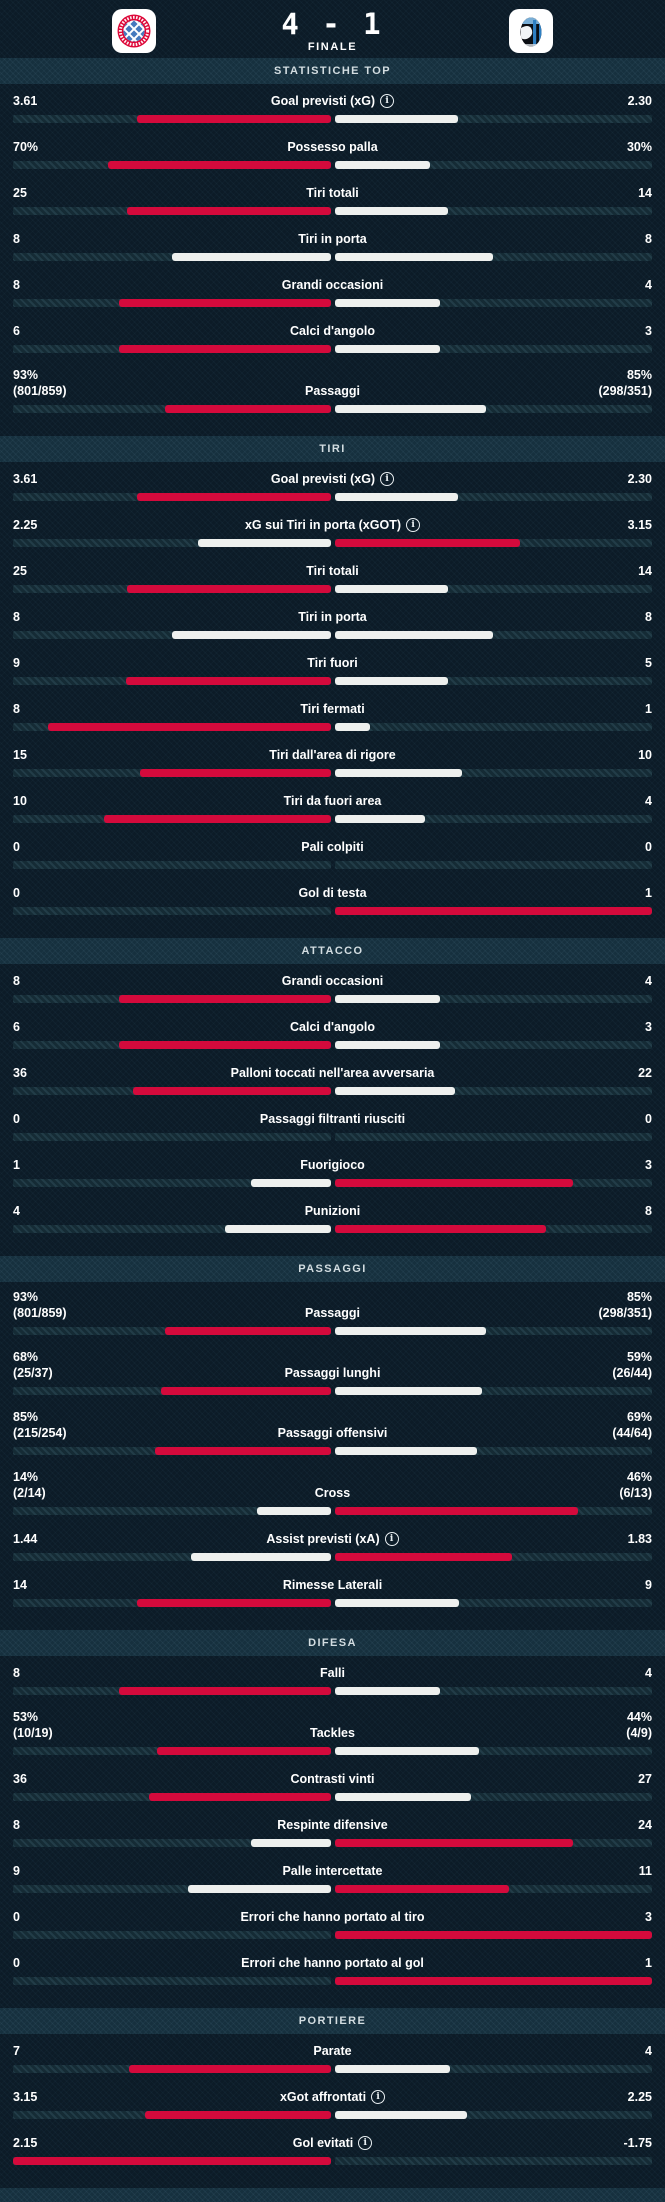  What do you see at coordinates (332, 1373) in the screenshot?
I see `stat-label: Passaggi lunghi` at bounding box center [332, 1373].